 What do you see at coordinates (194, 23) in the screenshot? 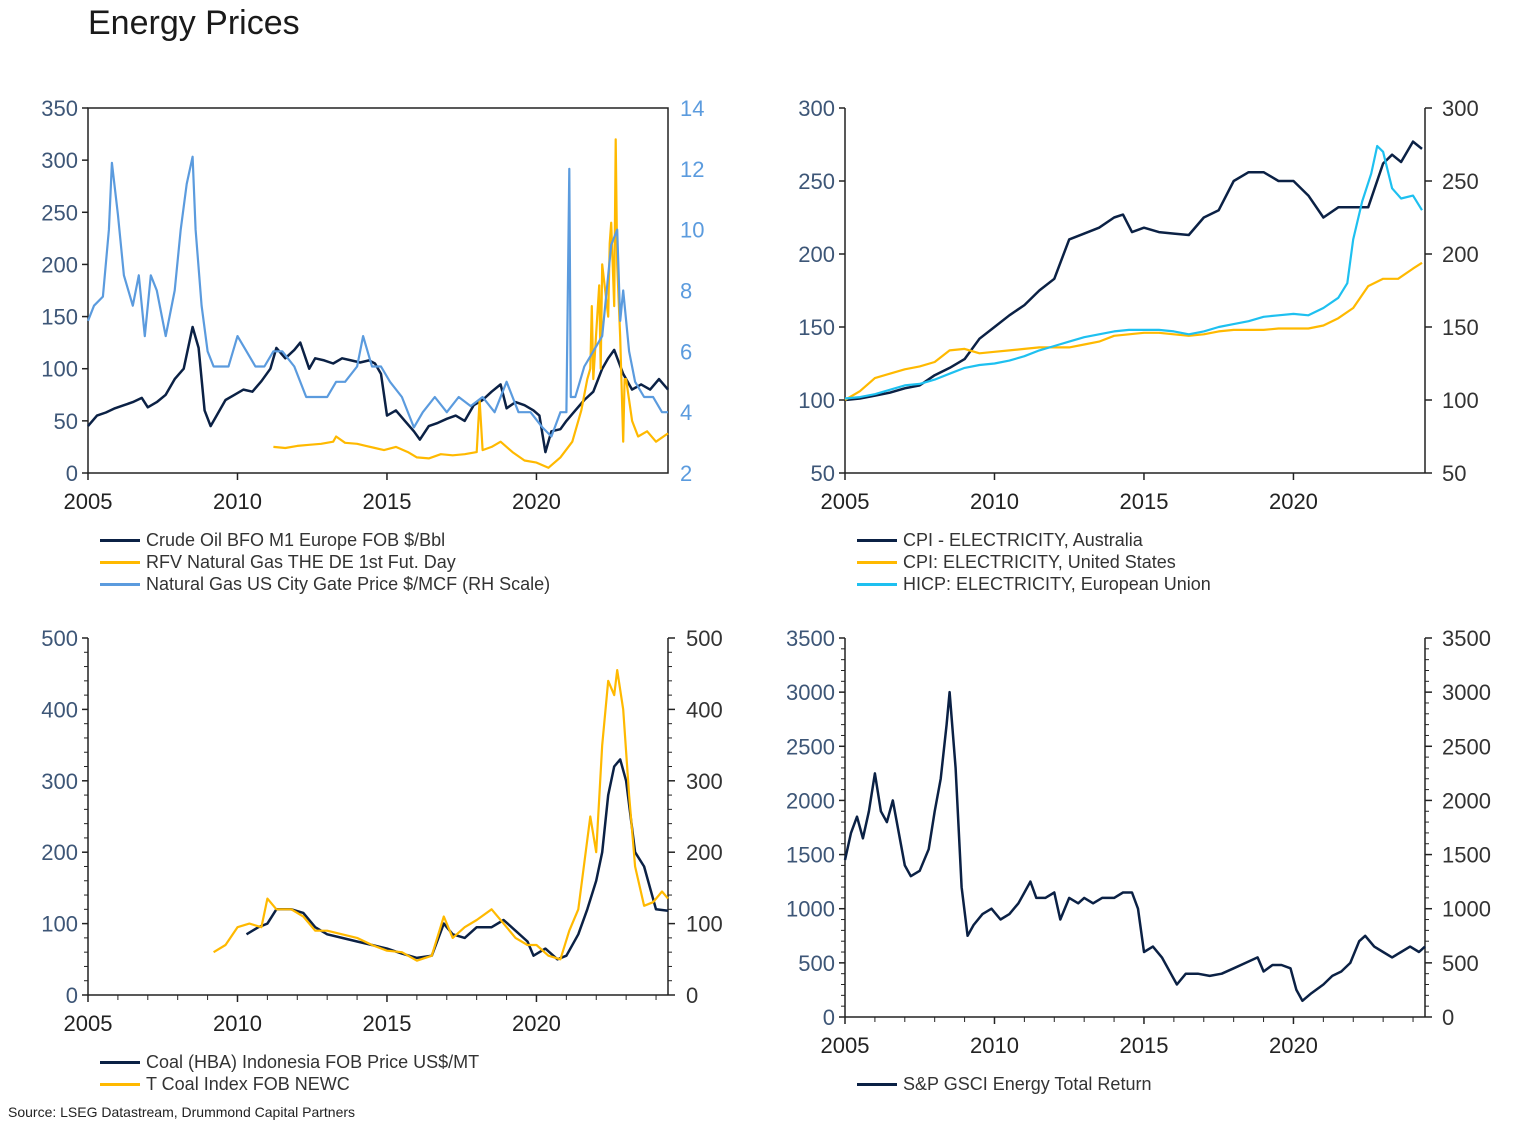
I see `page-title: Energy Prices` at bounding box center [194, 23].